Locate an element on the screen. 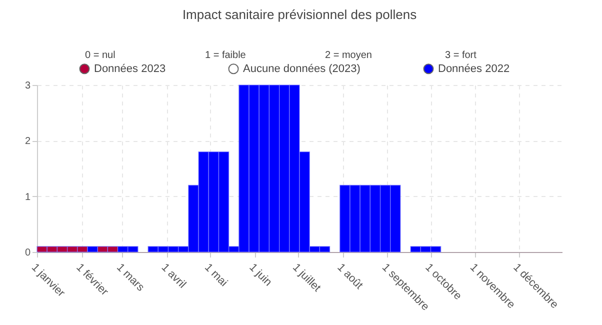 This screenshot has height=325, width=602. x-tick-label: 1 avril is located at coordinates (173, 276).